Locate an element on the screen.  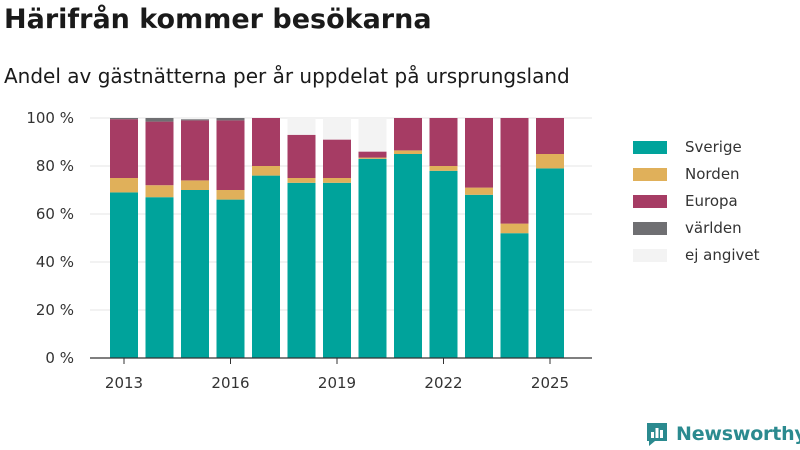
bar-segment-europa-2021 is located at coordinates (408, 134).